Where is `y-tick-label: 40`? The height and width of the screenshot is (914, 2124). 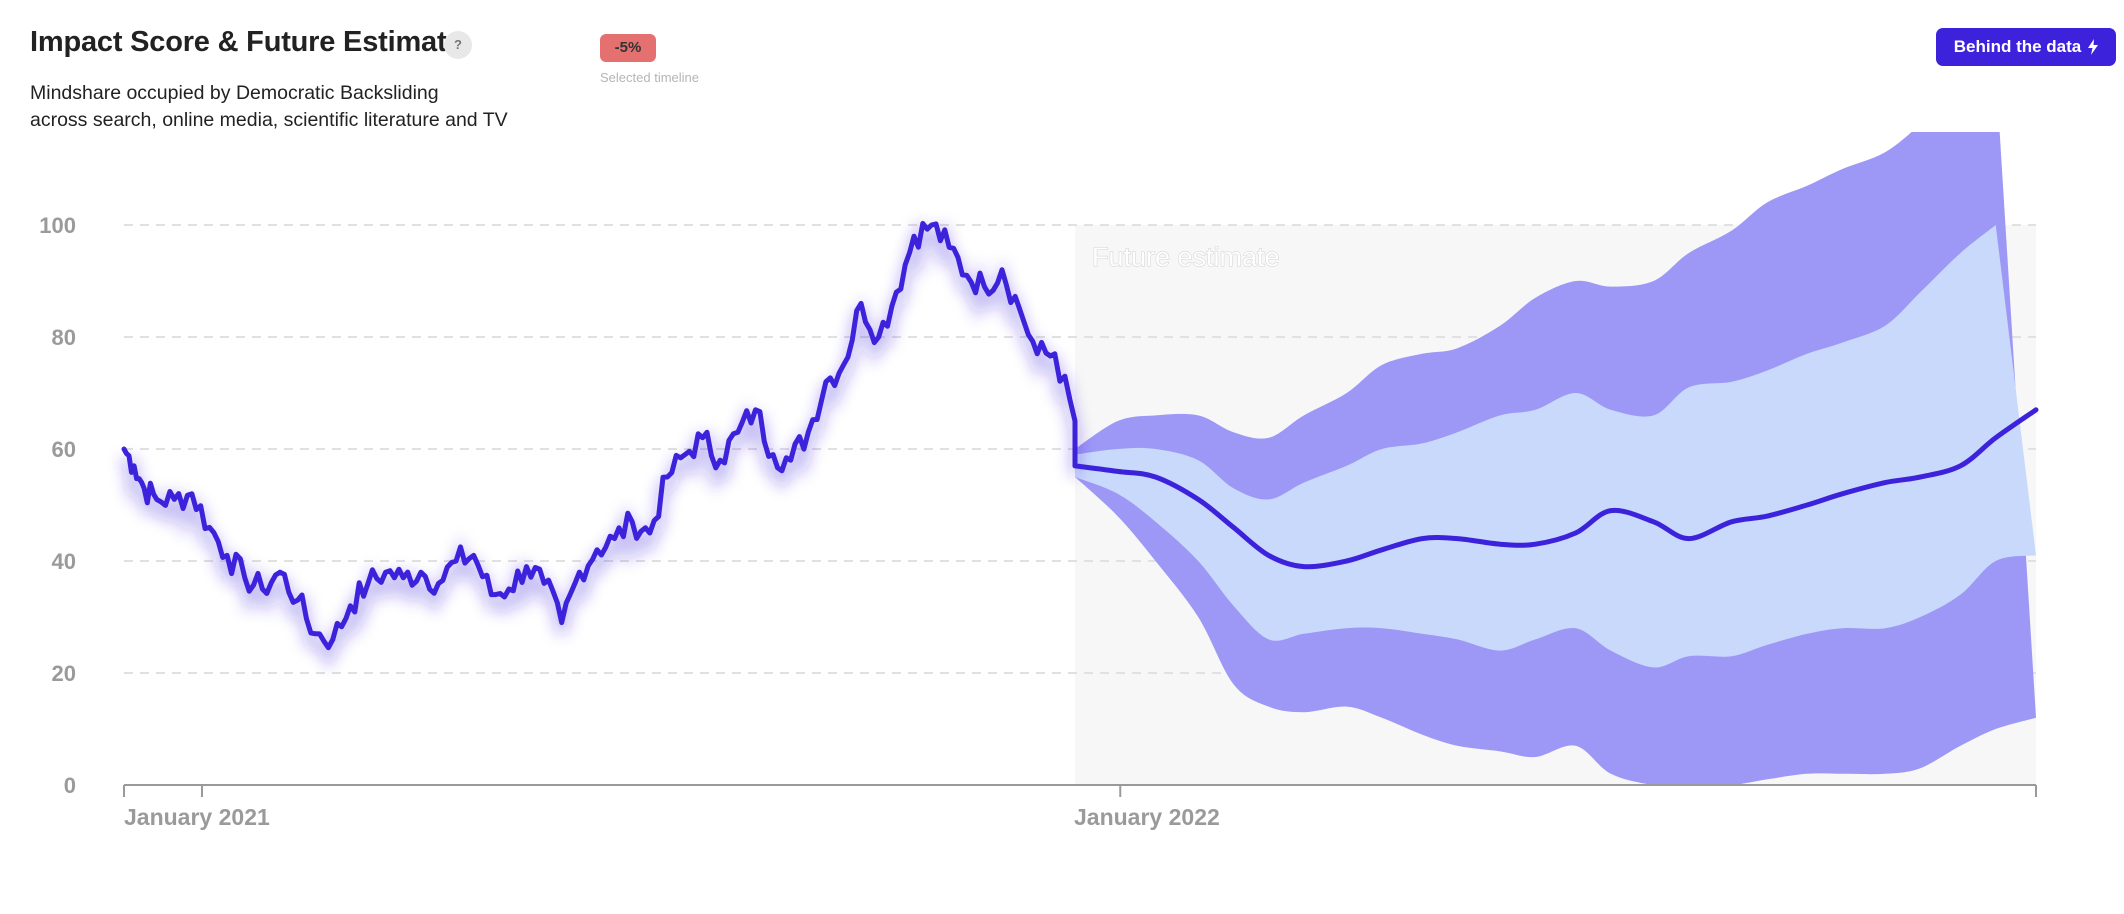 y-tick-label: 40 is located at coordinates (64, 561).